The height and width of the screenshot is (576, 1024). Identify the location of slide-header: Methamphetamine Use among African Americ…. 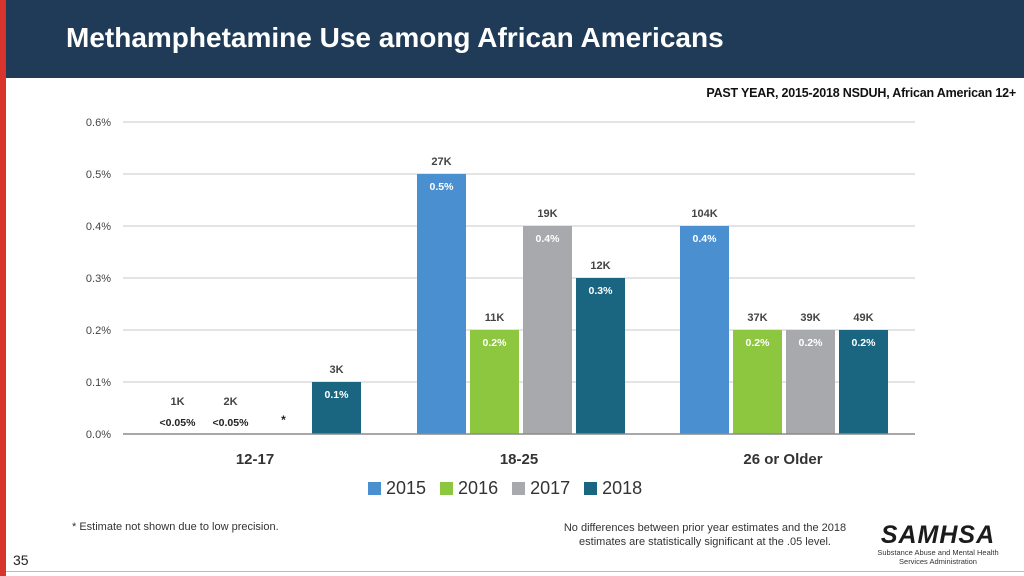
(515, 39).